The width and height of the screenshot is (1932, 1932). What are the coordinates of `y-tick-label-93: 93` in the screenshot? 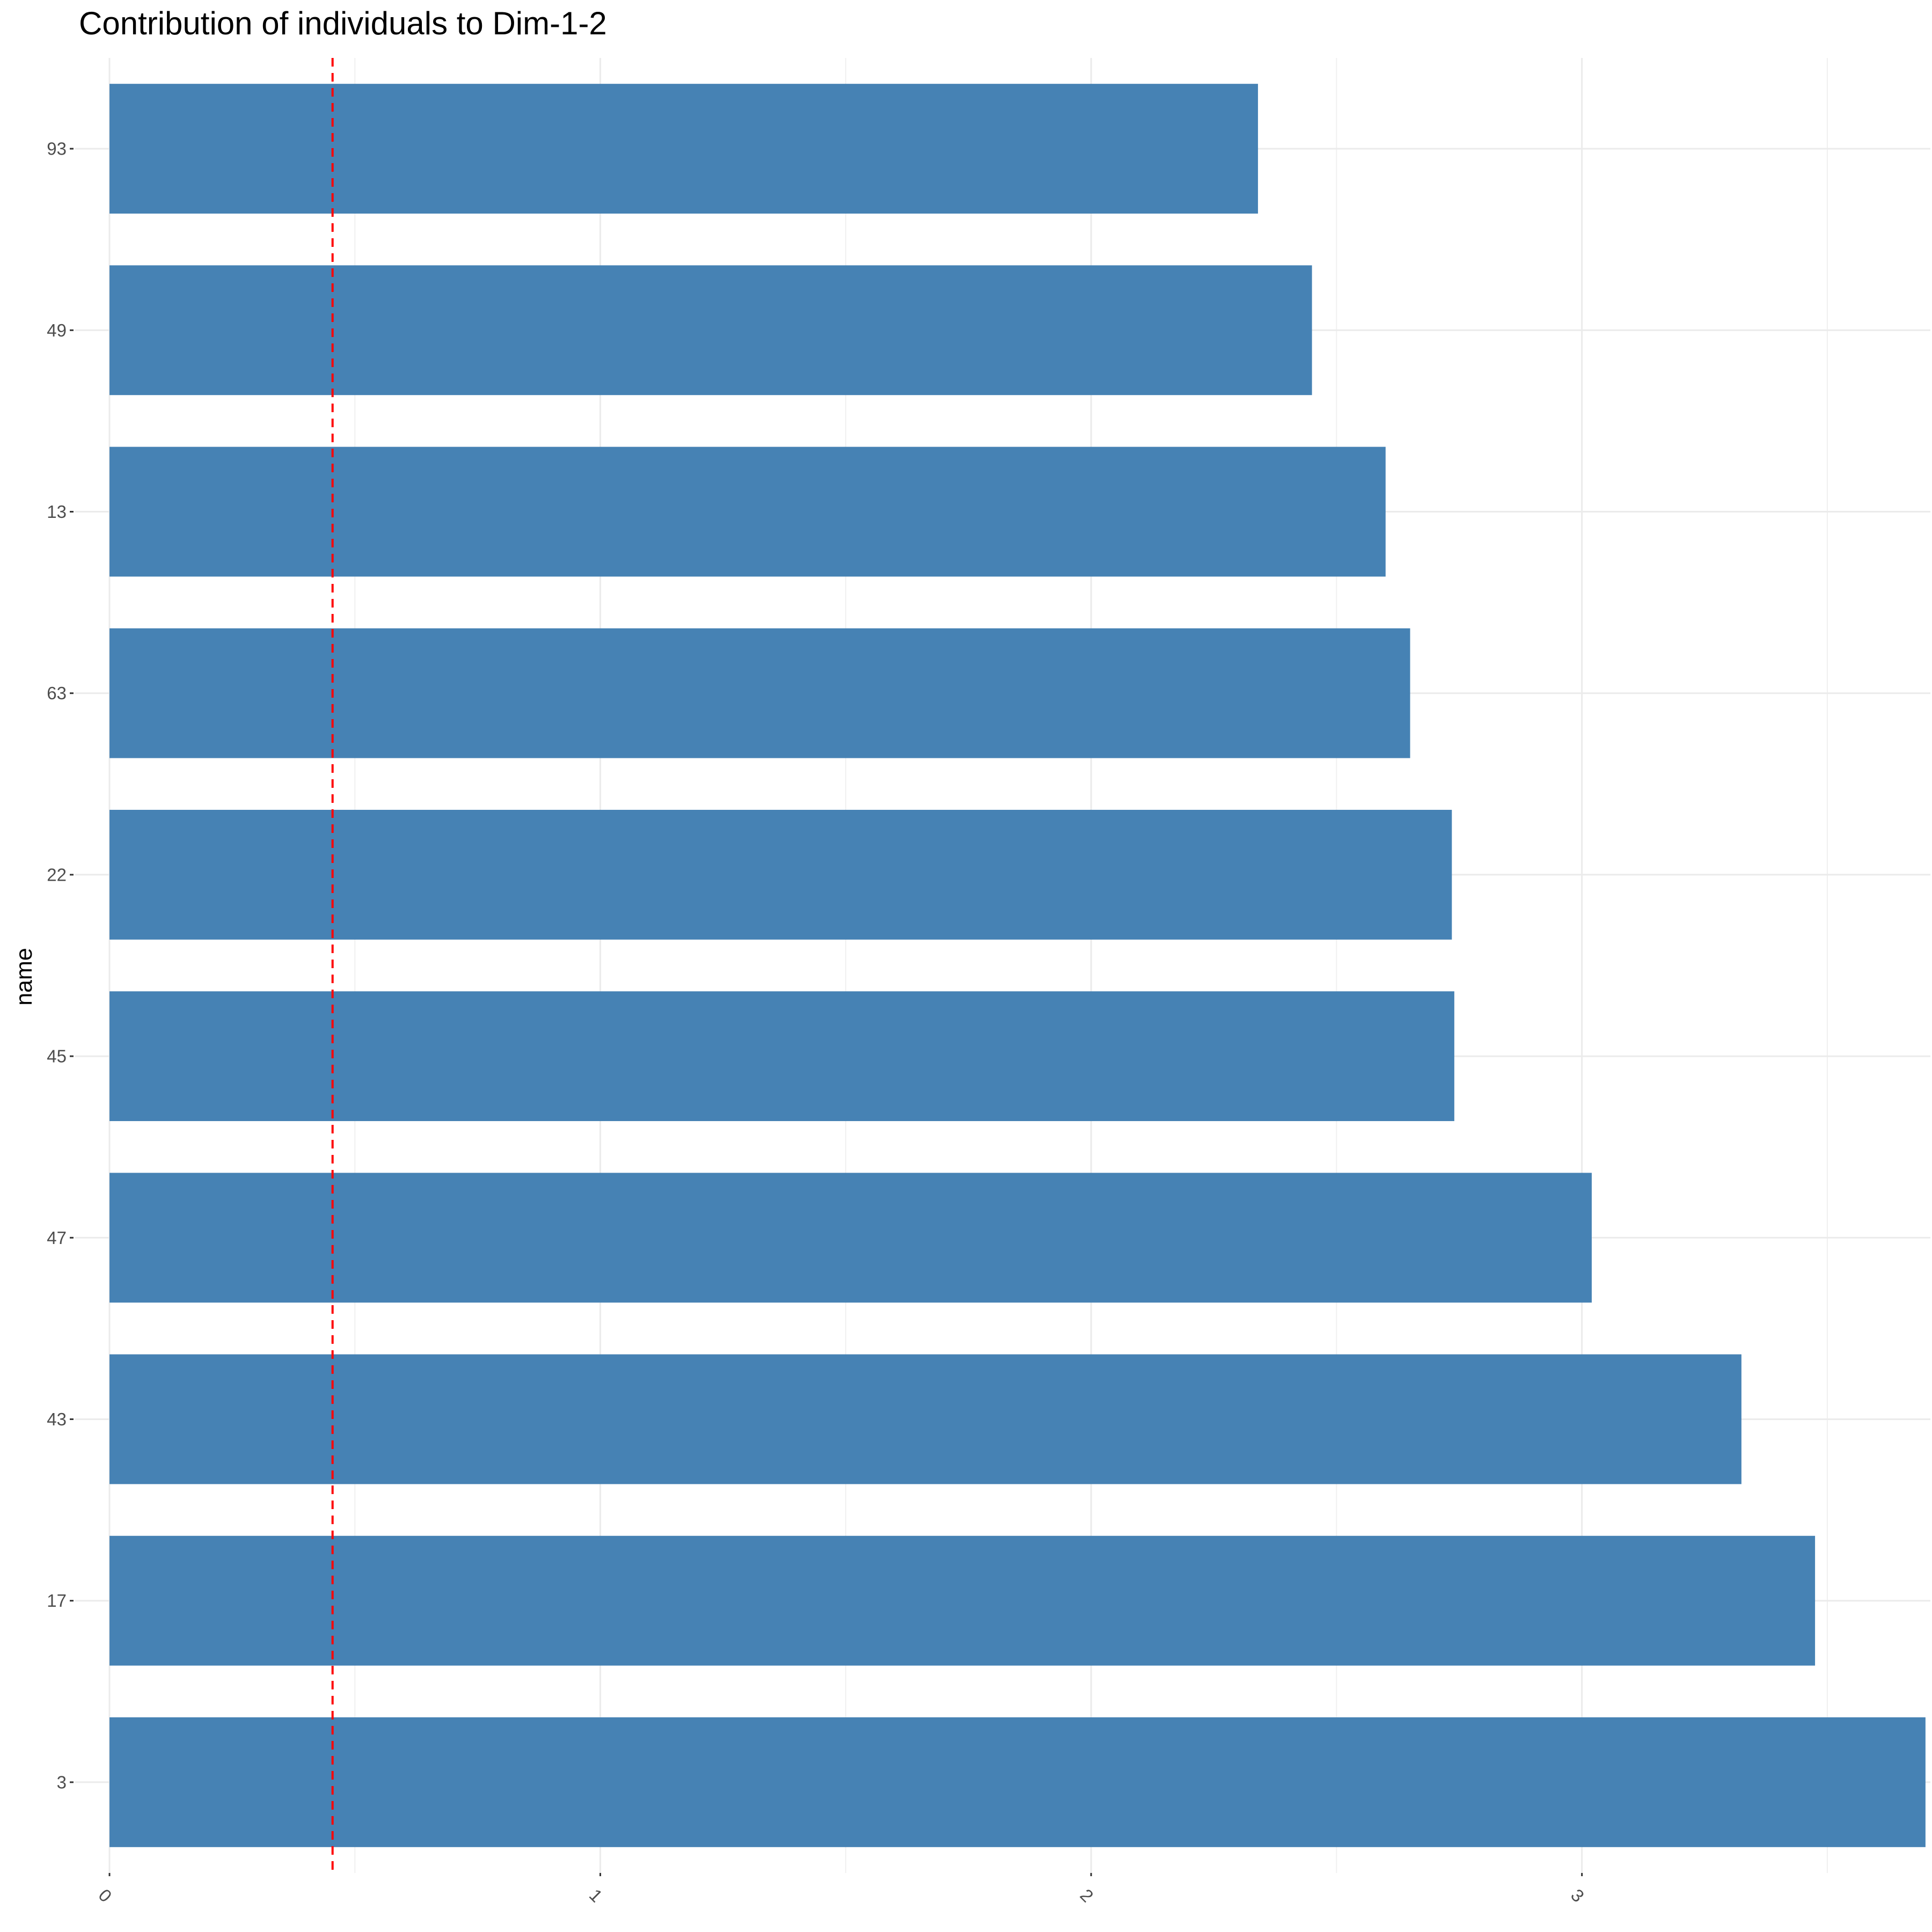 It's located at (57, 149).